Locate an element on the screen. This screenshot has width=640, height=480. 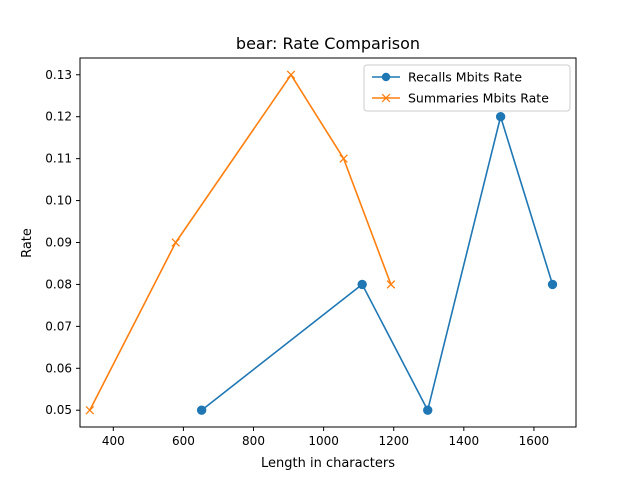
x-tick-label: 1600 is located at coordinates (534, 441).